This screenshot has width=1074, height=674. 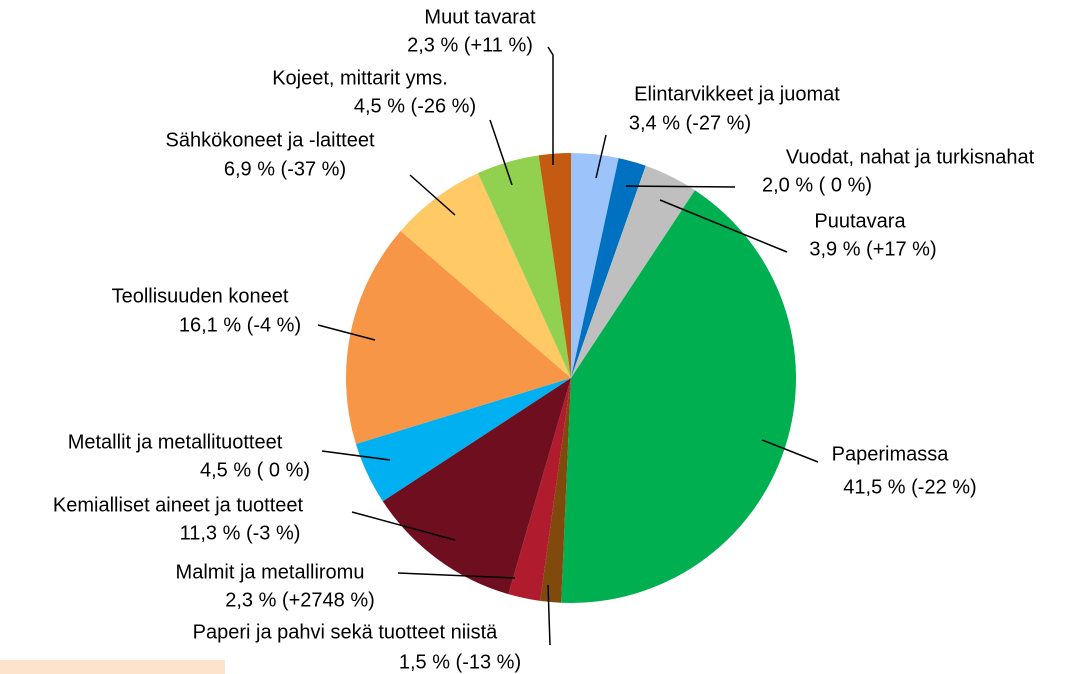 What do you see at coordinates (415, 106) in the screenshot?
I see `value-label: 4,5 % (-26 %)` at bounding box center [415, 106].